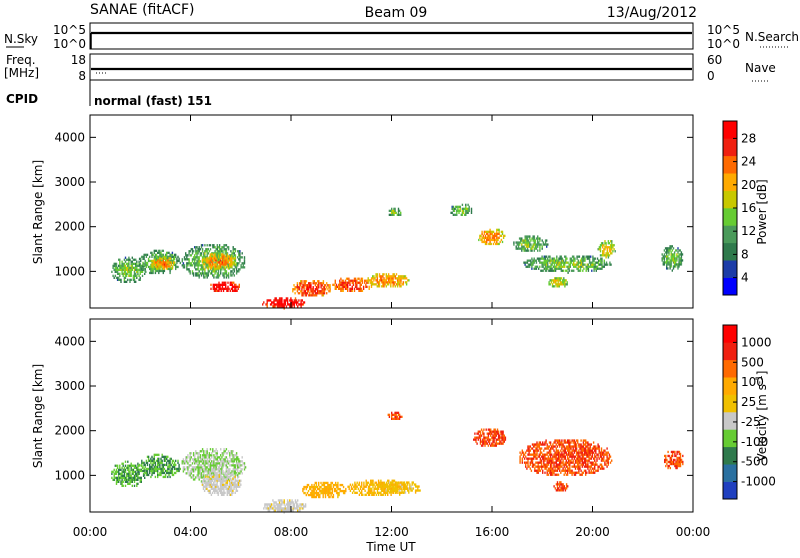 The width and height of the screenshot is (800, 558). What do you see at coordinates (748, 138) in the screenshot?
I see `colorbar-tick-label: 28` at bounding box center [748, 138].